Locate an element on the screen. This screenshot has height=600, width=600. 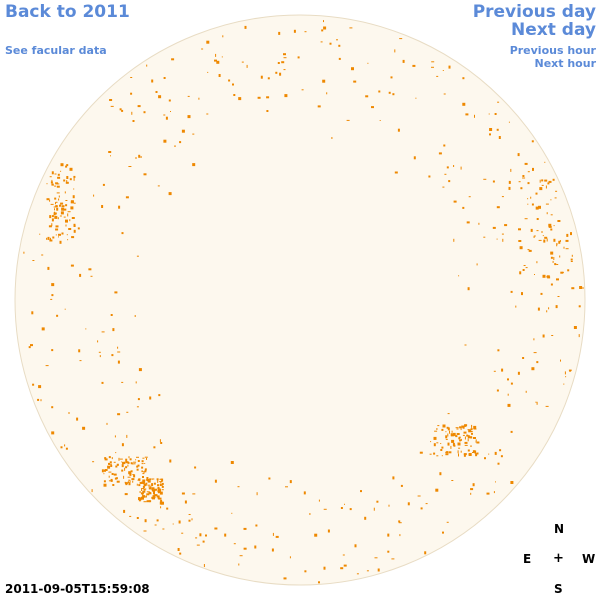
previous-hour-link: Previous hour is located at coordinates (552, 50).